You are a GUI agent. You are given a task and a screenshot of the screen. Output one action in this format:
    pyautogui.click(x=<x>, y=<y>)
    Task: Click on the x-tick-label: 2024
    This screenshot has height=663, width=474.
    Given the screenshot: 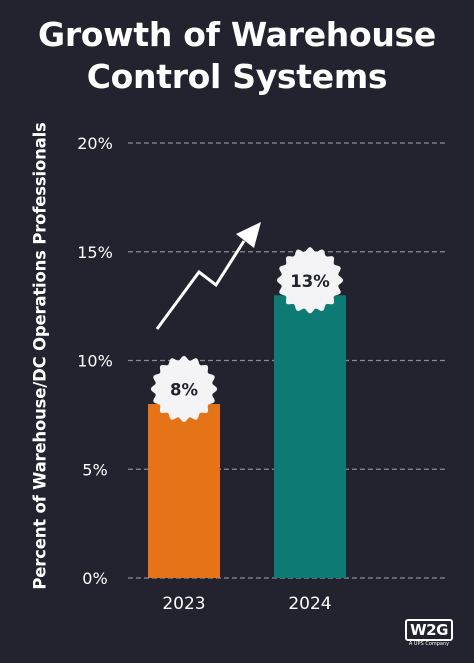 What is the action you would take?
    pyautogui.click(x=309, y=604)
    